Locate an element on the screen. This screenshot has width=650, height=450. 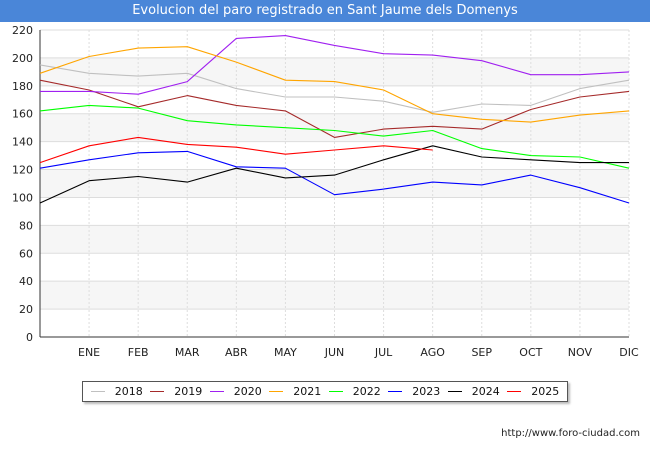
legend-label: 2019 is located at coordinates (188, 391).